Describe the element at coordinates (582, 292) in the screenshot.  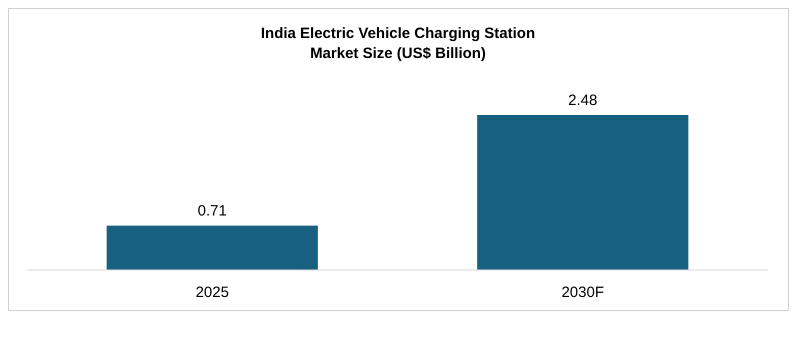
I see `x-tick-label: 2030F` at that location.